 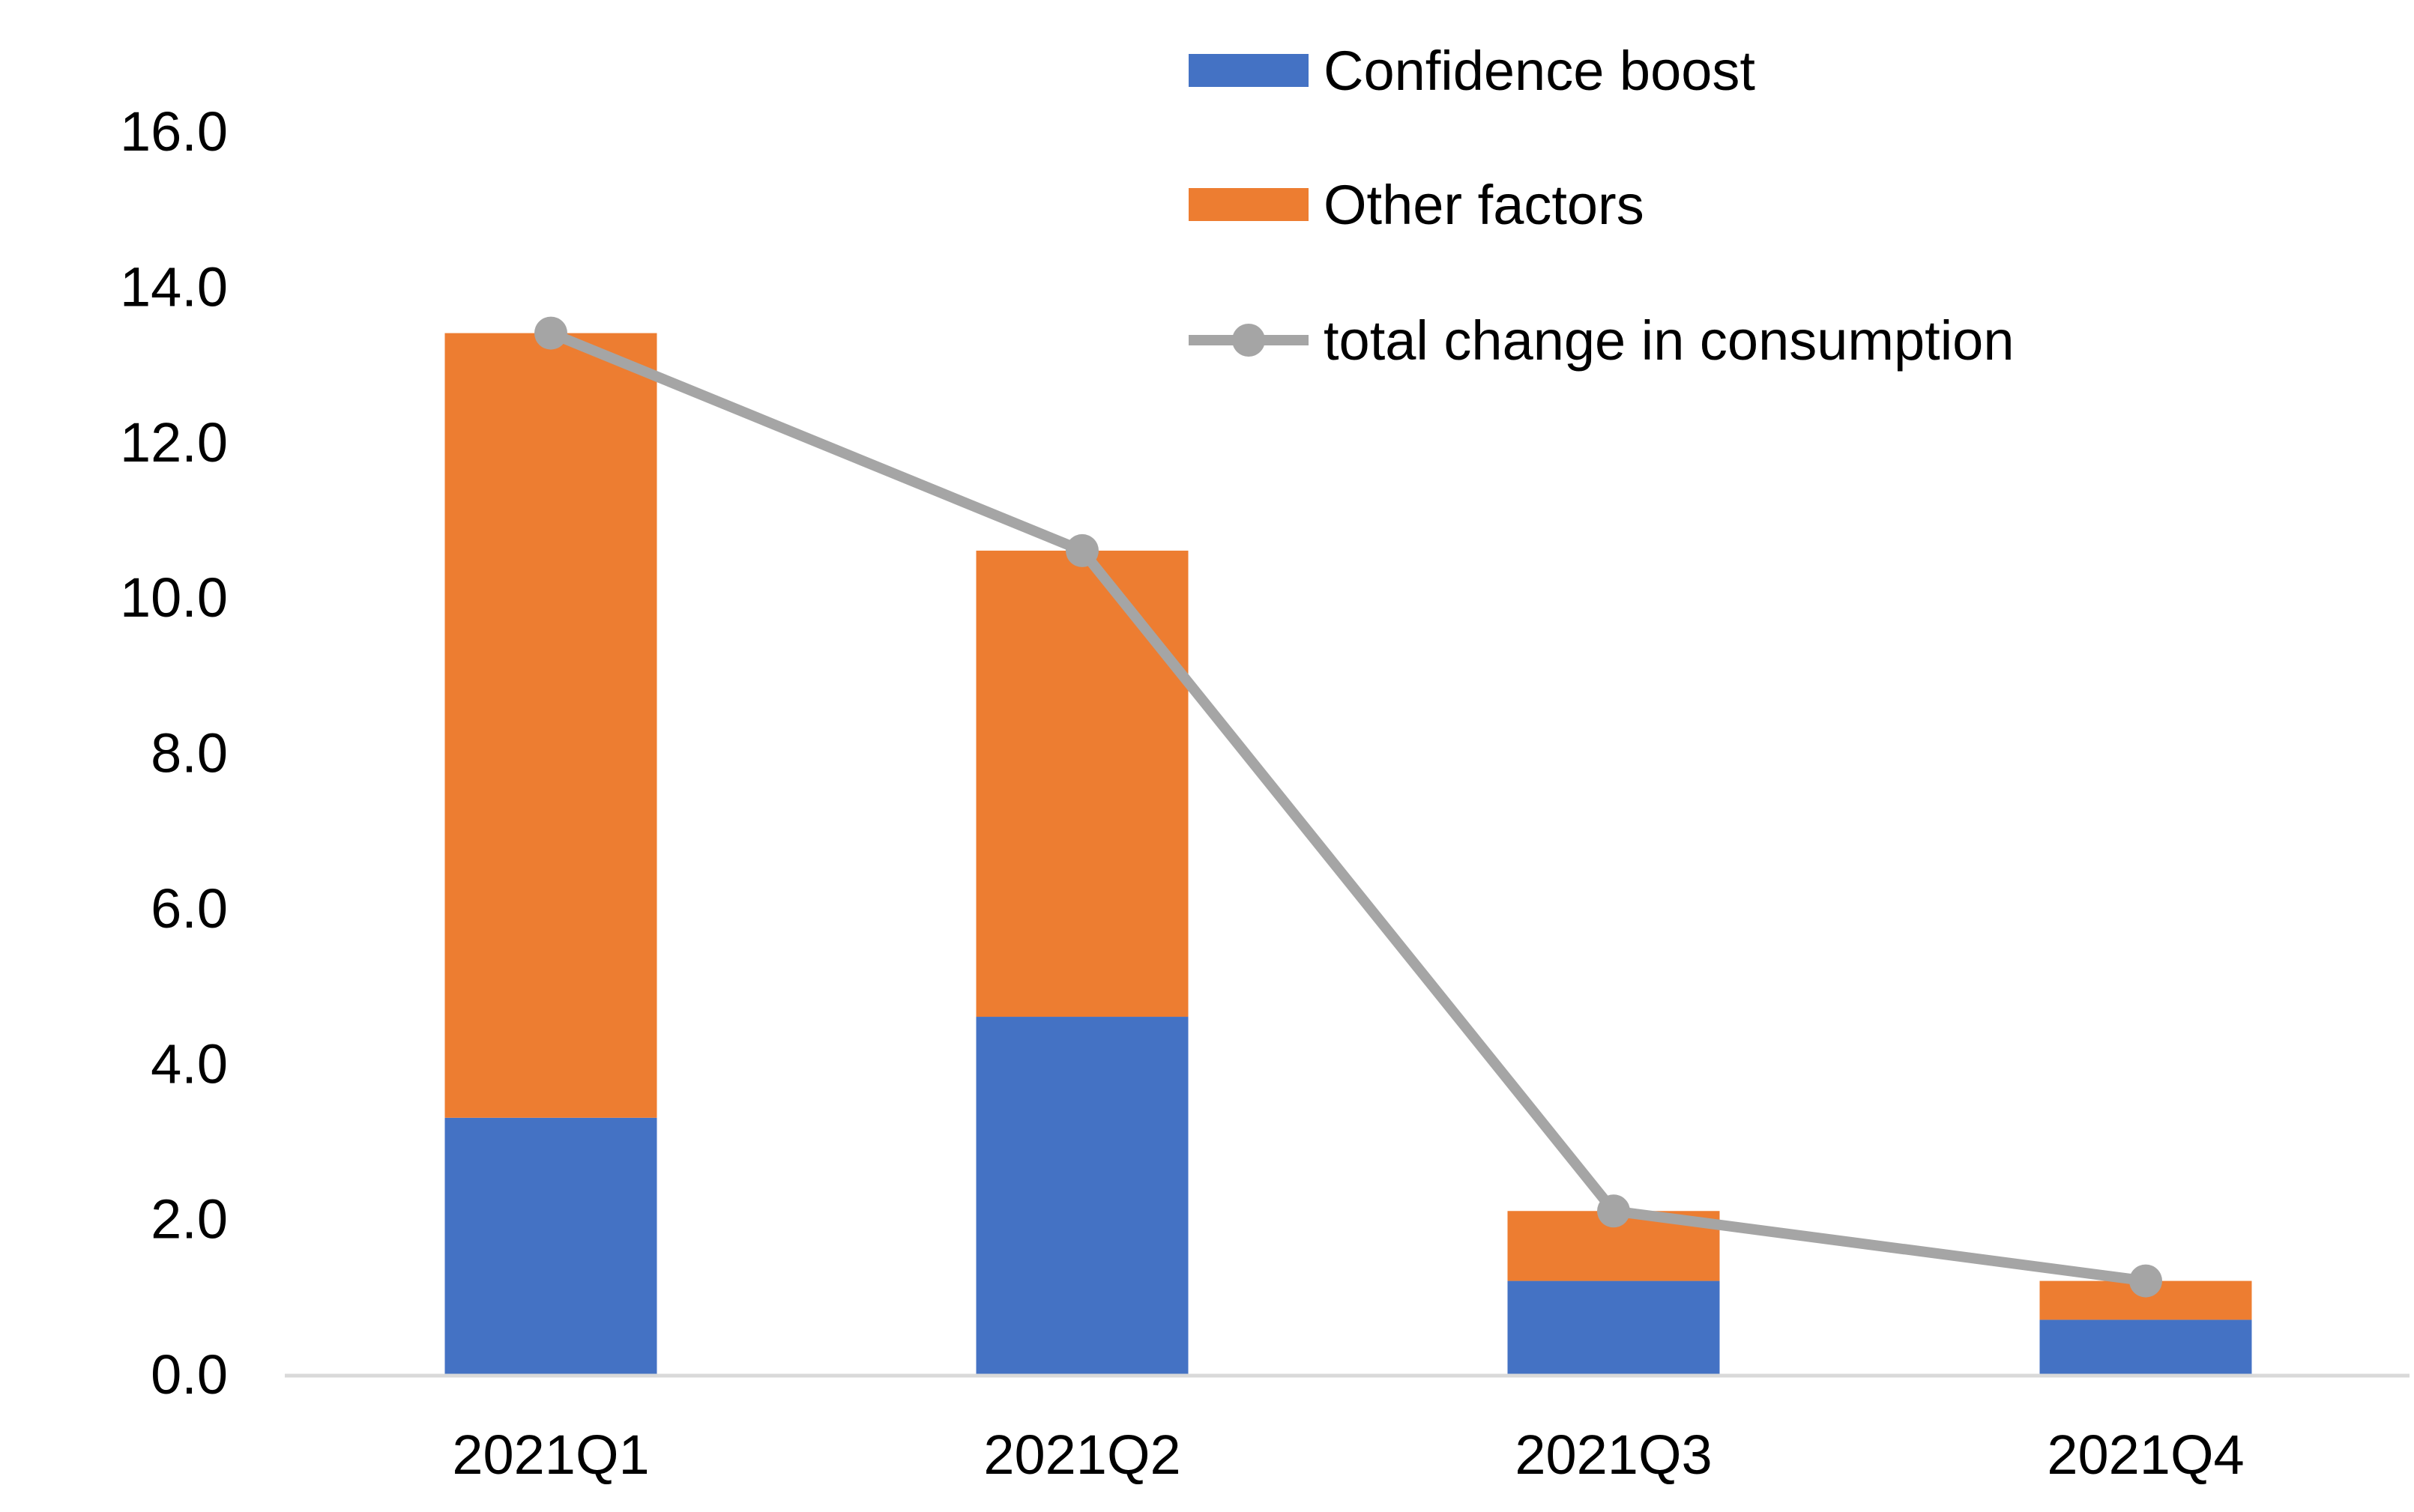 I want to click on x-tick-label: 2021Q2, so click(x=1081, y=1455).